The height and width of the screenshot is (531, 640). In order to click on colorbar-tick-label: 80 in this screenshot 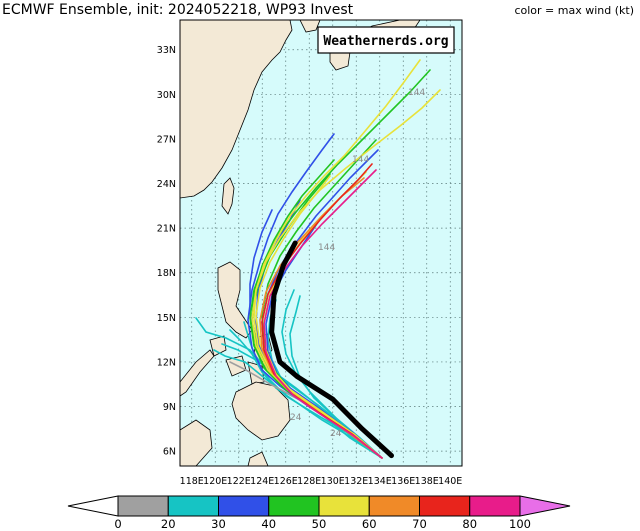, I will do `click(470, 524)`.